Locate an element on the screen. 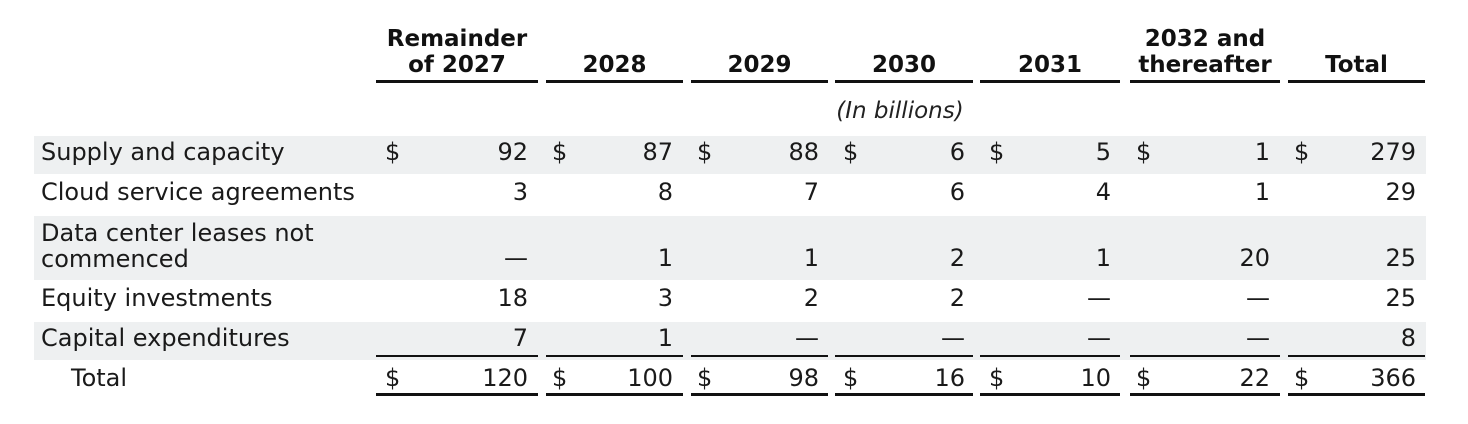  total-value: 10 is located at coordinates (1095, 378).